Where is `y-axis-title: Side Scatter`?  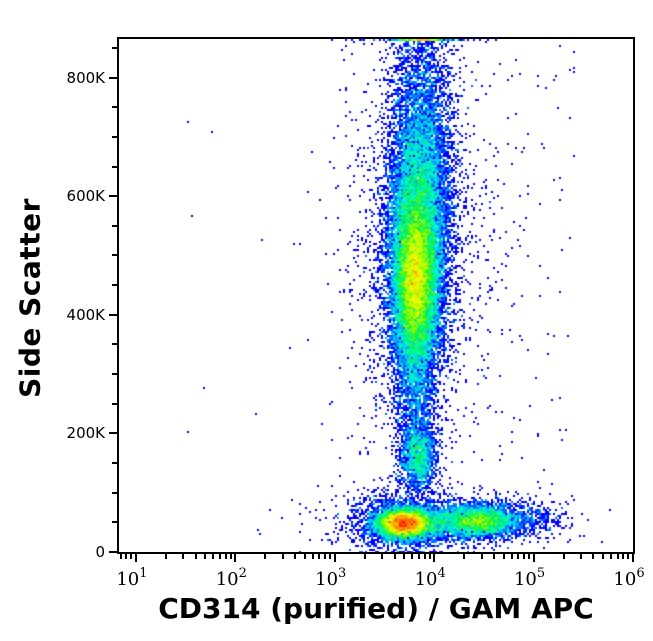
y-axis-title: Side Scatter is located at coordinates (30, 298).